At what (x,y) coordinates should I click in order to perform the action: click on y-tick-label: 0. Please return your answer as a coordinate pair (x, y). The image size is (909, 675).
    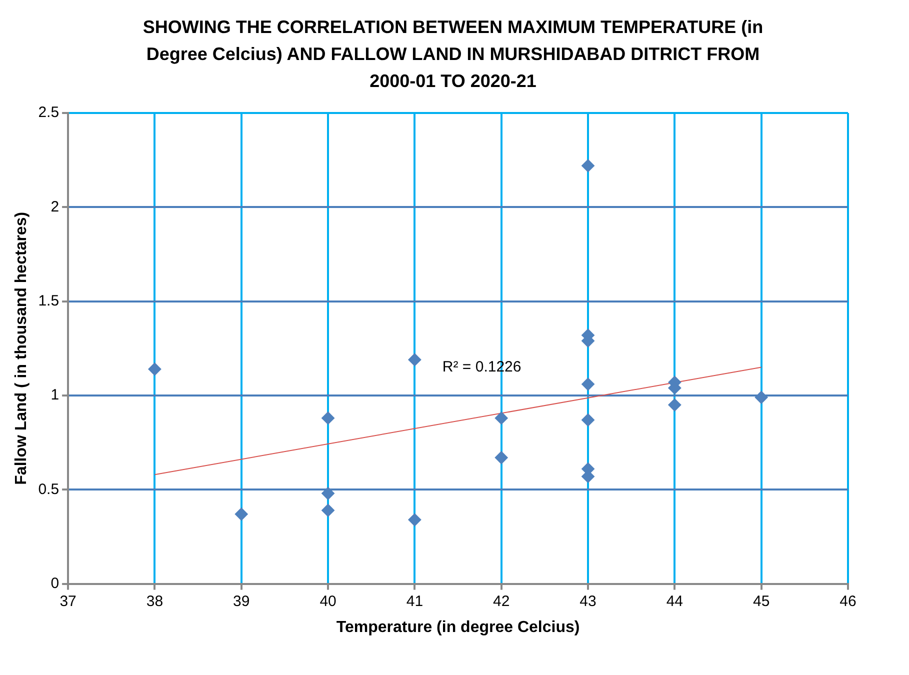
    Looking at the image, I should click on (55, 583).